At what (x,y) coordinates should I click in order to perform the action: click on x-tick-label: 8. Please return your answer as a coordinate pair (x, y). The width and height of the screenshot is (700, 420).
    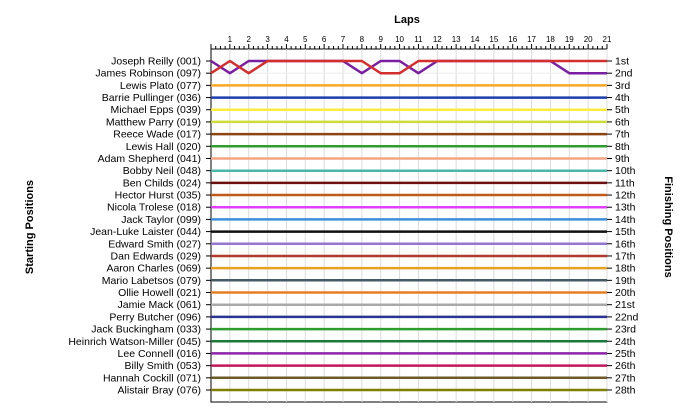
    Looking at the image, I should click on (362, 39).